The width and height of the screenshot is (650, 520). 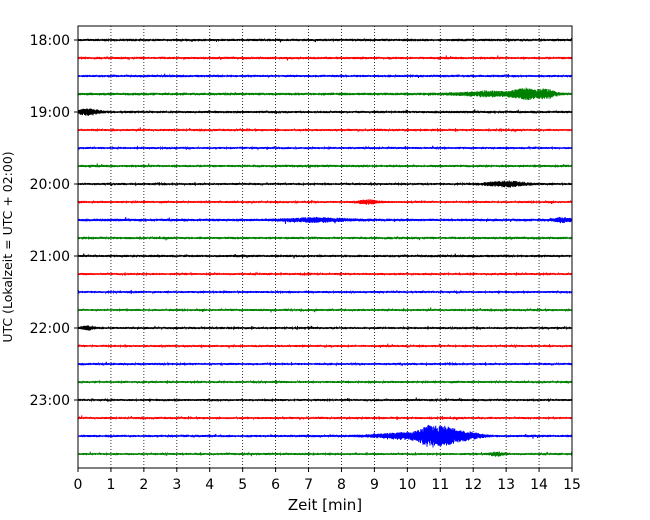 What do you see at coordinates (572, 485) in the screenshot?
I see `x-tick-label-15: 15` at bounding box center [572, 485].